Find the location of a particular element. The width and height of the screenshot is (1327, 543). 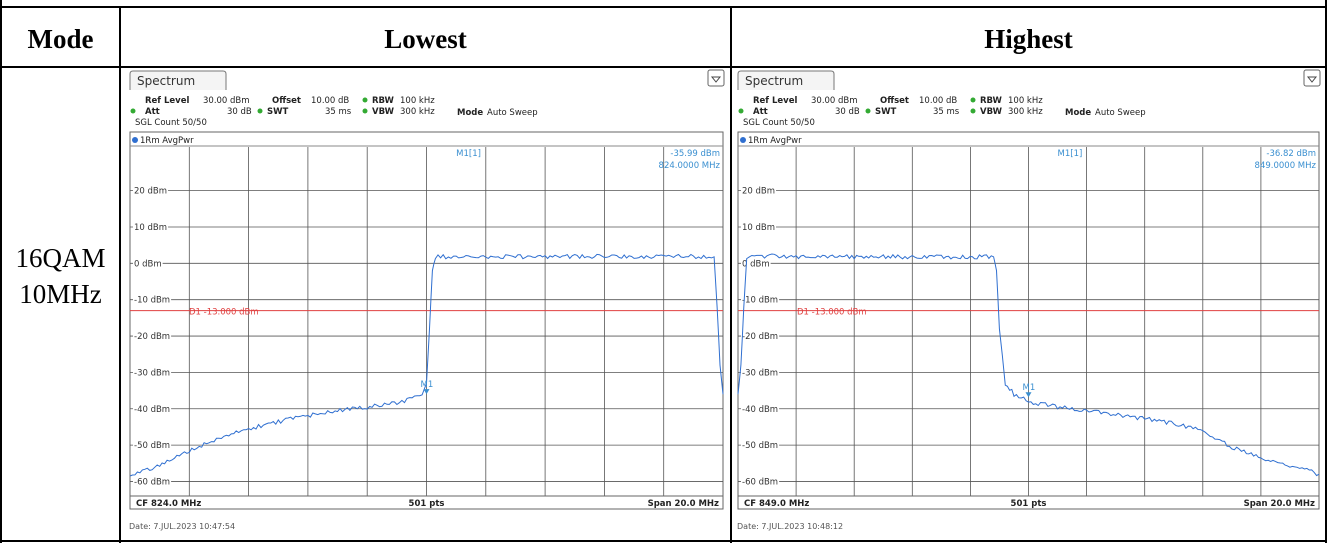

mode-bandwidth: 10MHz is located at coordinates (60, 294).